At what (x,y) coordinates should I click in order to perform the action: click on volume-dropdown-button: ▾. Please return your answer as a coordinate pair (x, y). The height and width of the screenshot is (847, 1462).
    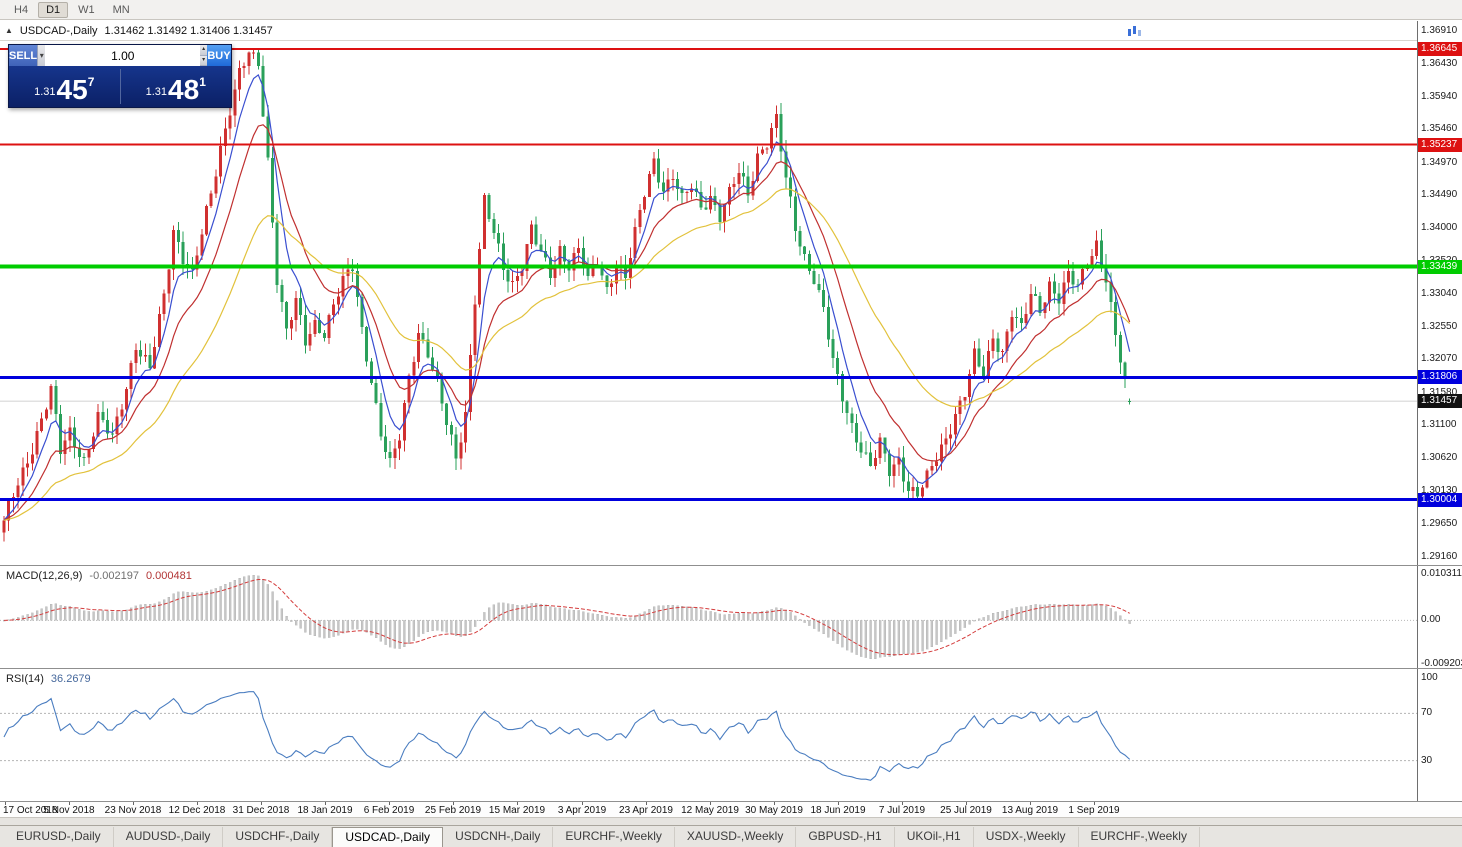
    Looking at the image, I should click on (41, 55).